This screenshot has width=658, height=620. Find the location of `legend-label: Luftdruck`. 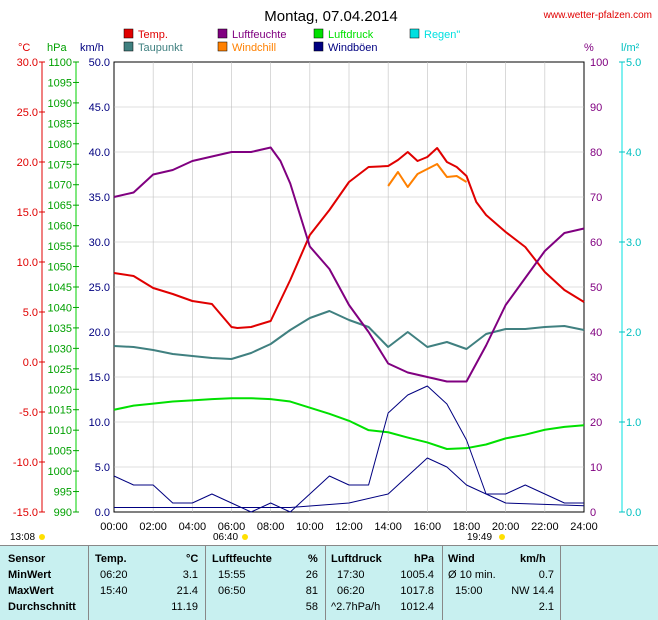

legend-label: Luftdruck is located at coordinates (351, 35).